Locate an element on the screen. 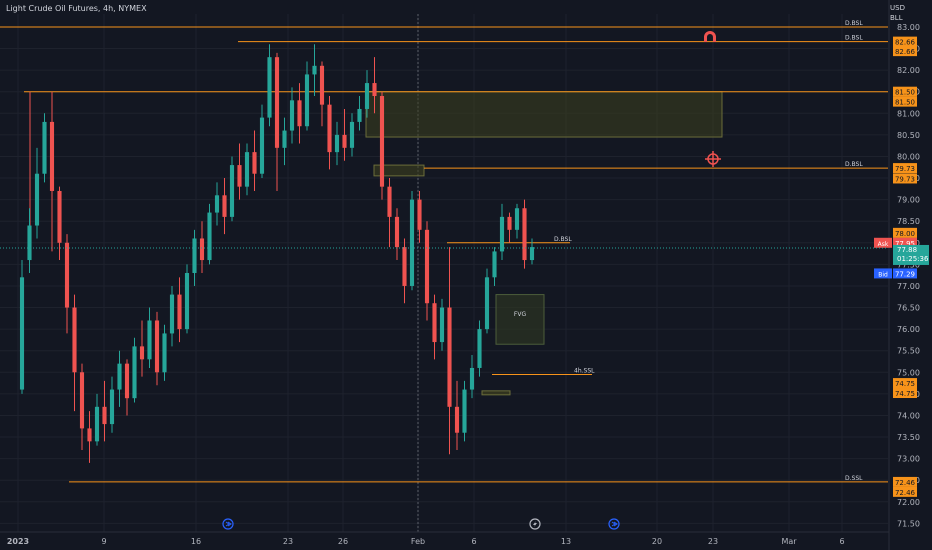 Image resolution: width=932 pixels, height=550 pixels. price-tag-text: 81.50 is located at coordinates (905, 103).